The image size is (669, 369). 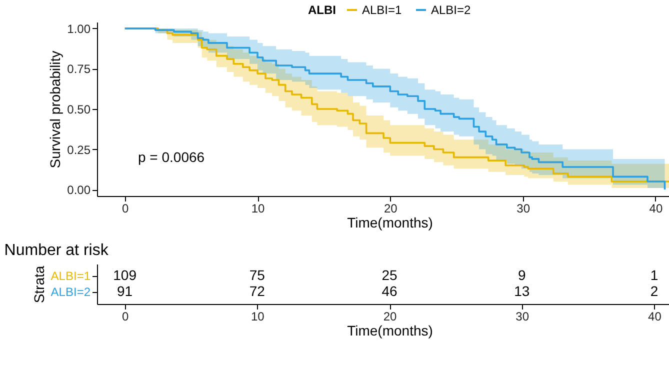 What do you see at coordinates (79, 149) in the screenshot?
I see `y-tick-label: 0.25` at bounding box center [79, 149].